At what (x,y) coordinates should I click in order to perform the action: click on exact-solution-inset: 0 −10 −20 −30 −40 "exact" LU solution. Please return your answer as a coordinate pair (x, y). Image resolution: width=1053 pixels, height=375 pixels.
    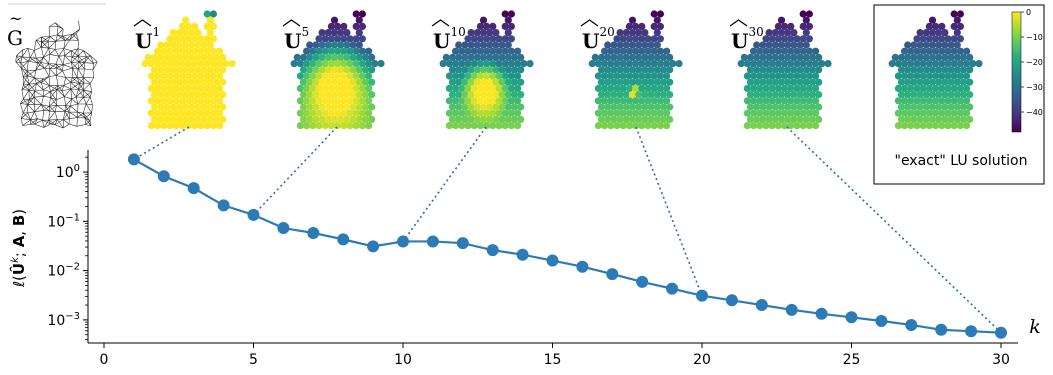
    Looking at the image, I should click on (959, 94).